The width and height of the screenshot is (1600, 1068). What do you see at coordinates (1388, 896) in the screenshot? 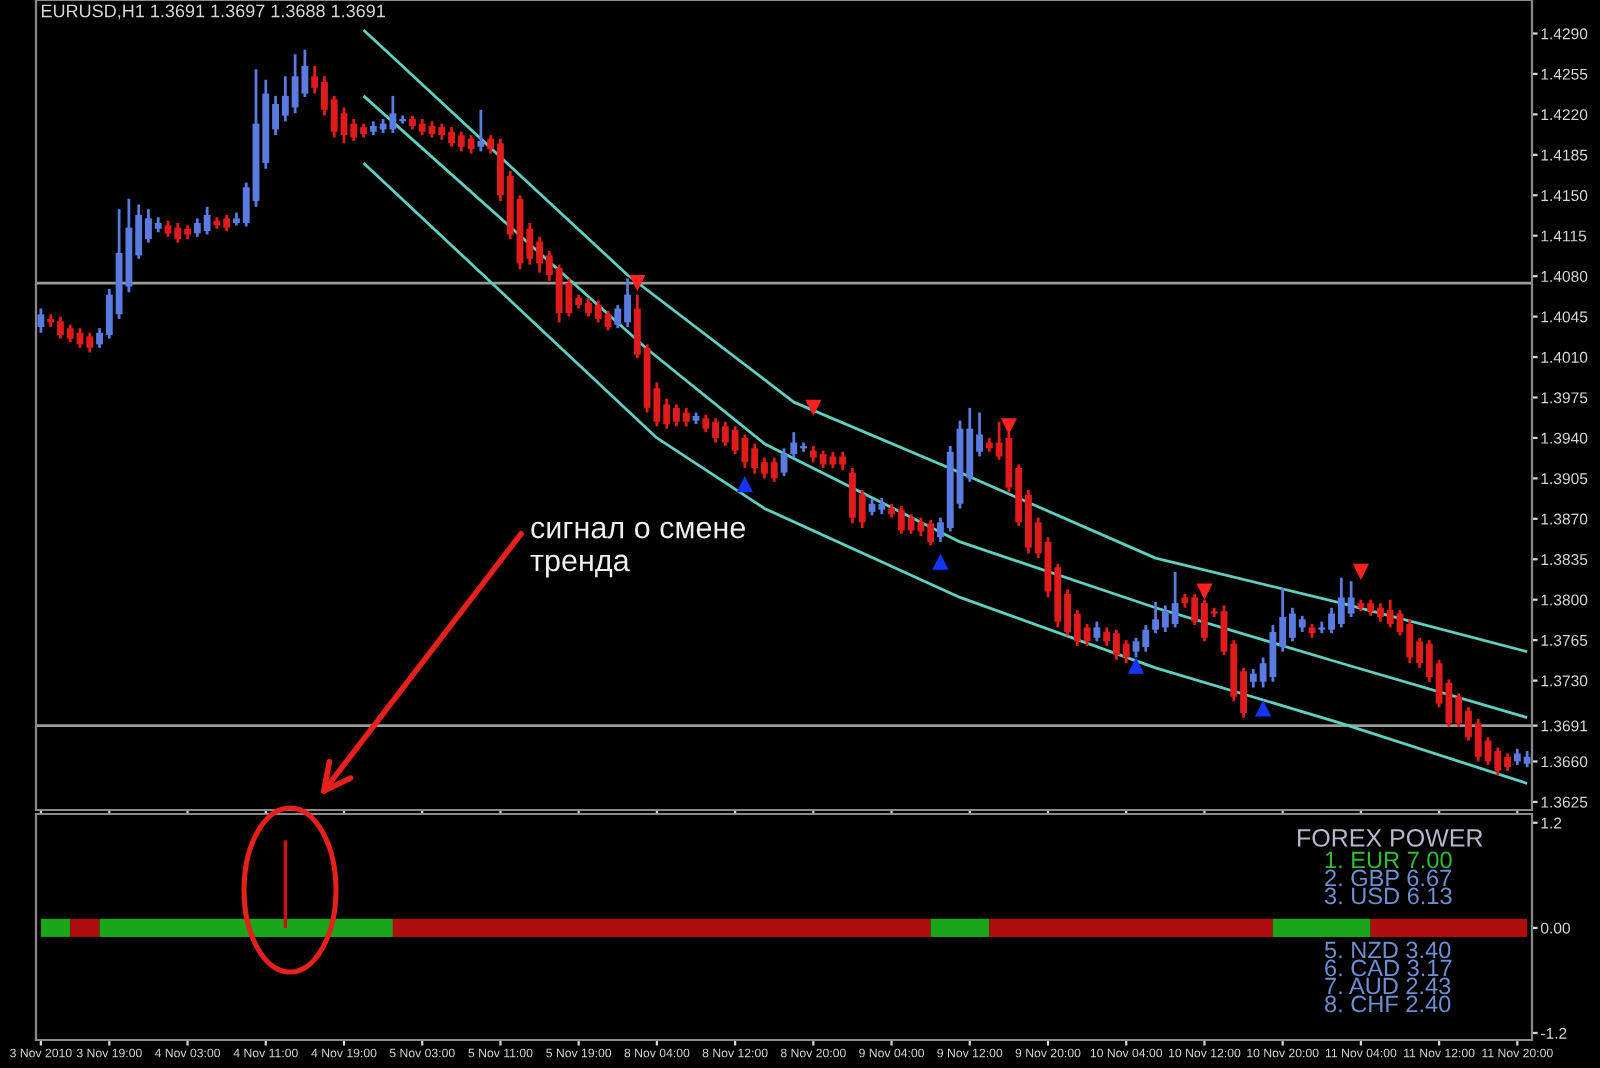
I see `annotation: 3. USD 6.13` at bounding box center [1388, 896].